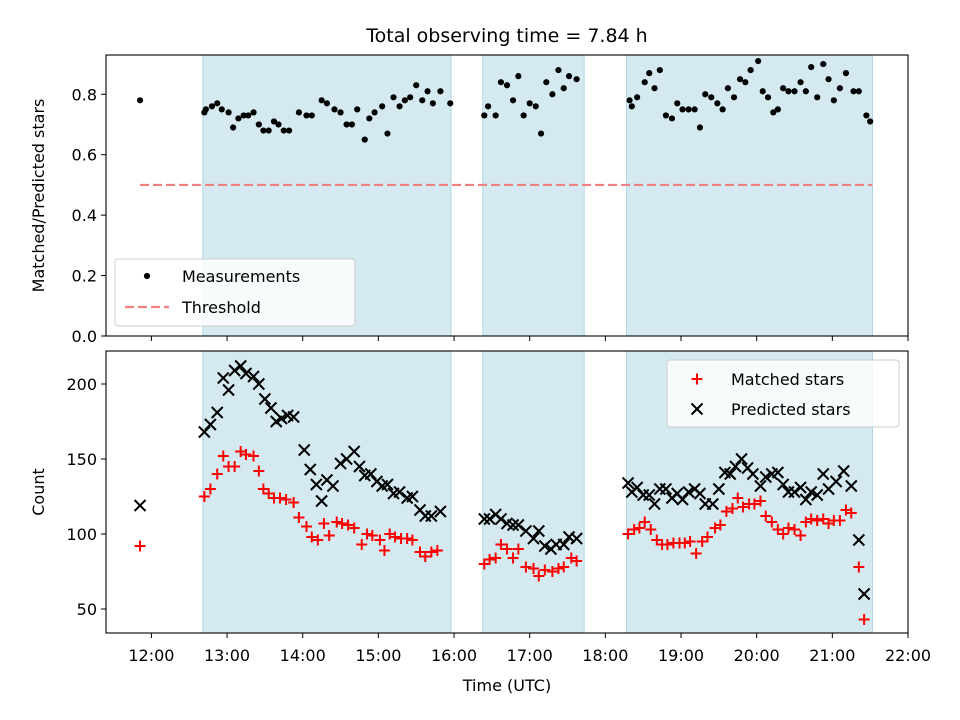 Image resolution: width=960 pixels, height=720 pixels. What do you see at coordinates (151, 655) in the screenshot?
I see `x-tick-label: 12:00` at bounding box center [151, 655].